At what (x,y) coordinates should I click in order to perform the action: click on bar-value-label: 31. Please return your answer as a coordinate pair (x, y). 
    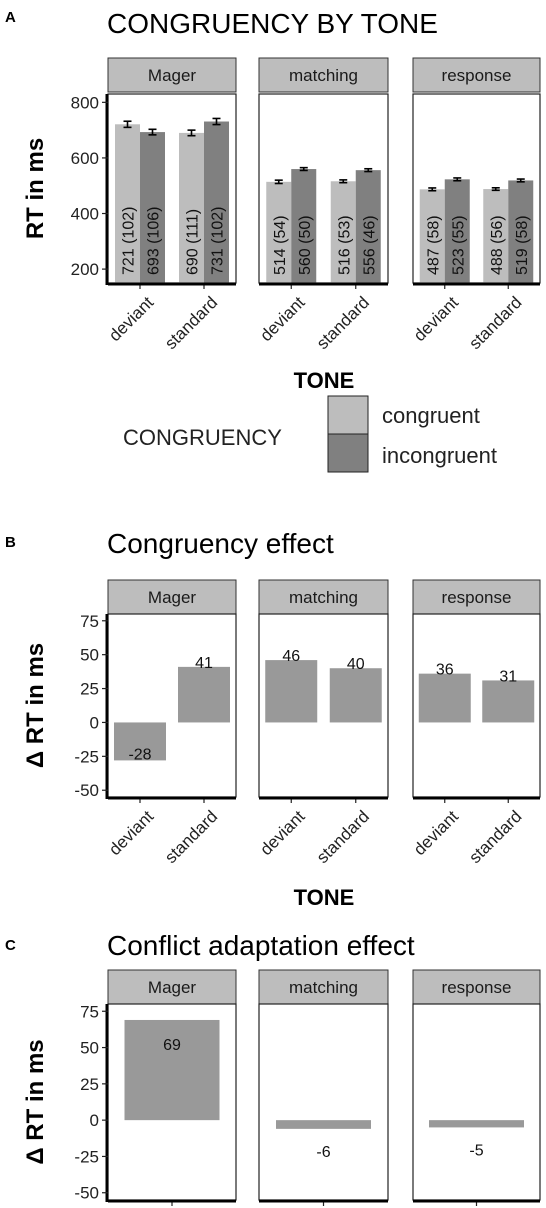
    Looking at the image, I should click on (508, 676).